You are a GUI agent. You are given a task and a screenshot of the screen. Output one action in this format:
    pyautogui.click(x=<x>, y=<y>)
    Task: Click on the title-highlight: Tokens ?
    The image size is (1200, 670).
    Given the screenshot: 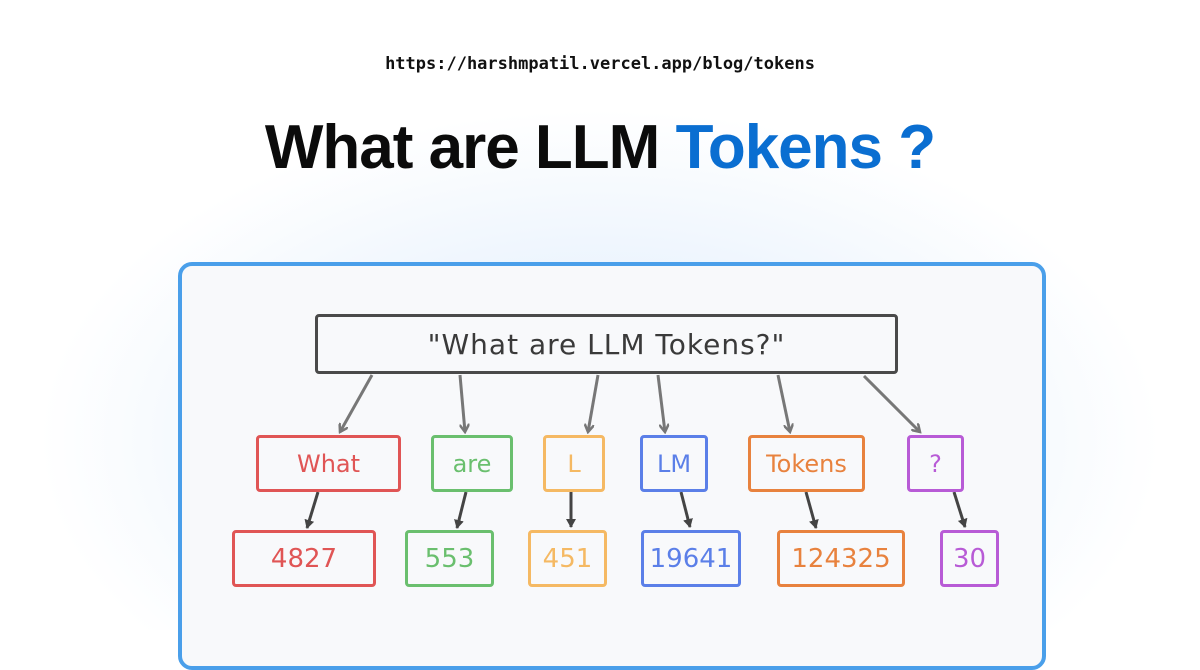 What is the action you would take?
    pyautogui.click(x=806, y=147)
    